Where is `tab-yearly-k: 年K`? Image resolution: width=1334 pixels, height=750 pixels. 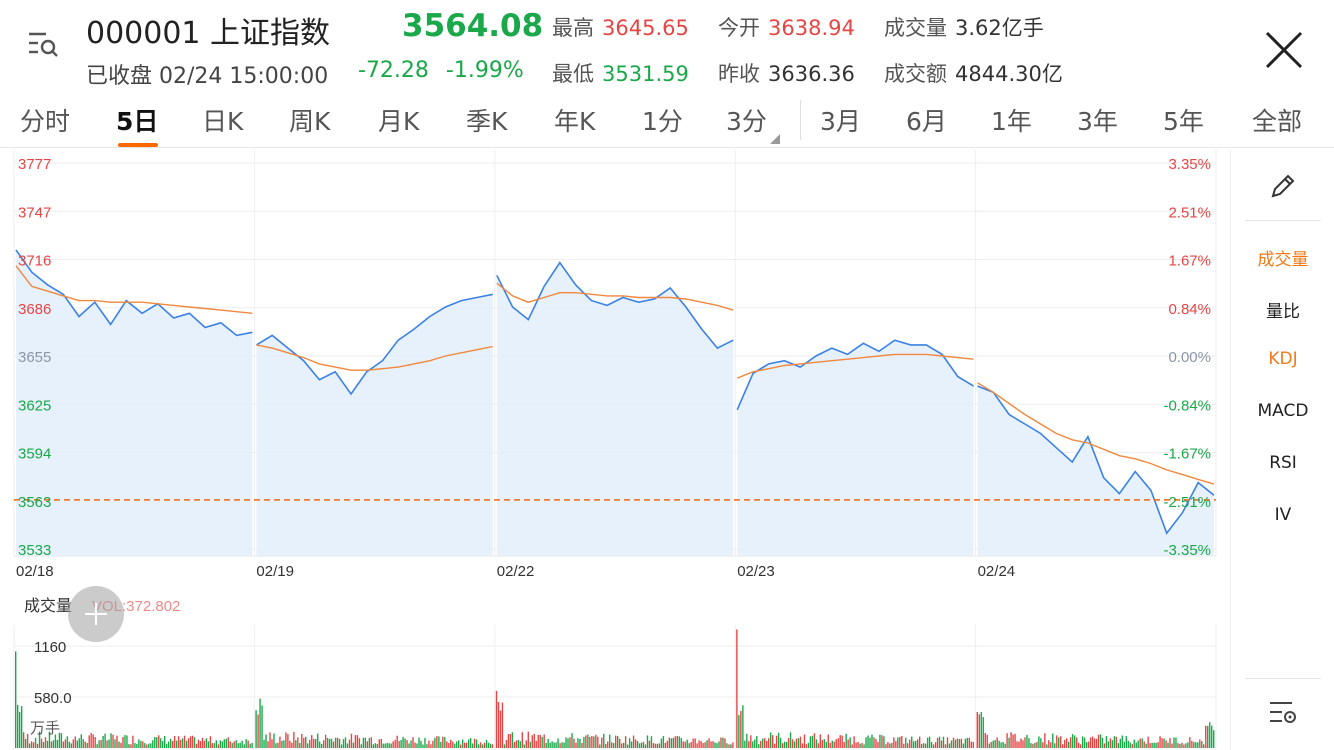 tab-yearly-k: 年K is located at coordinates (575, 121).